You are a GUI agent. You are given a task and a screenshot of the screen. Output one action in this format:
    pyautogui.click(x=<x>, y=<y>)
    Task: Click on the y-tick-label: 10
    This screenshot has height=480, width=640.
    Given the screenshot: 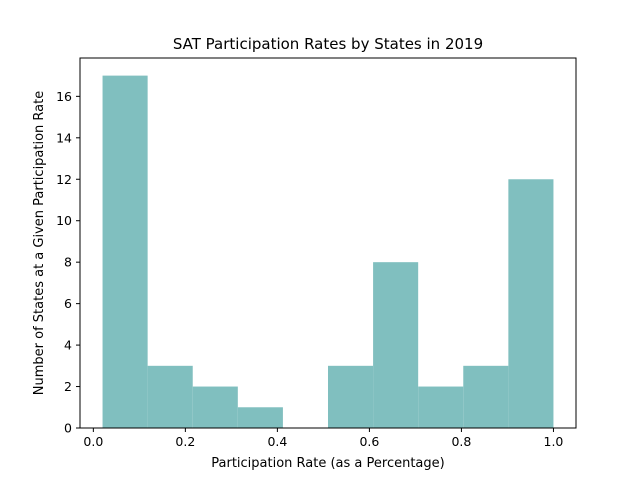 What is the action you would take?
    pyautogui.click(x=64, y=220)
    